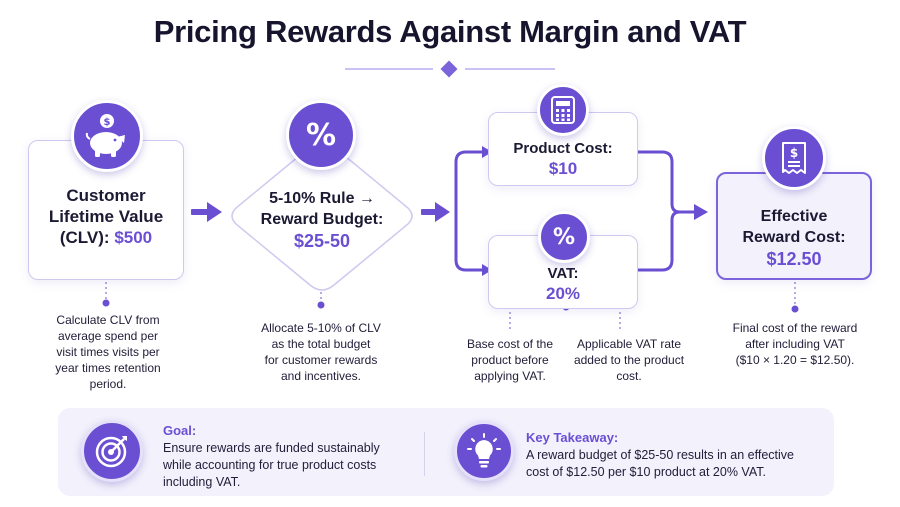 The height and width of the screenshot is (507, 900). What do you see at coordinates (206, 212) in the screenshot?
I see `arrow-clv-to-rule` at bounding box center [206, 212].